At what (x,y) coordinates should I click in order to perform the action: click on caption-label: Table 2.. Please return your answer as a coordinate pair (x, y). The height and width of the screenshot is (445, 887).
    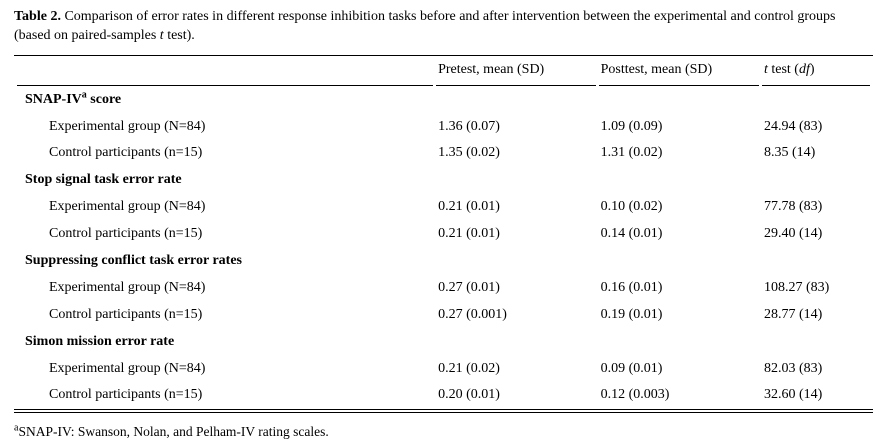
    Looking at the image, I should click on (37, 16).